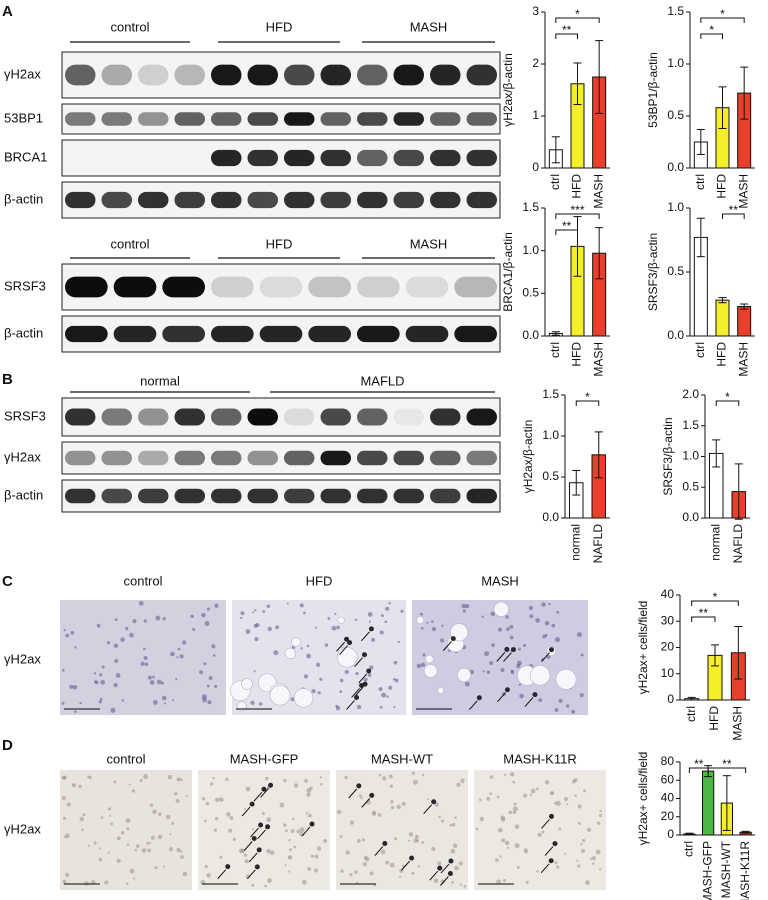  Describe the element at coordinates (402, 758) in the screenshot. I see `micrograph-title: MASH-WT` at that location.